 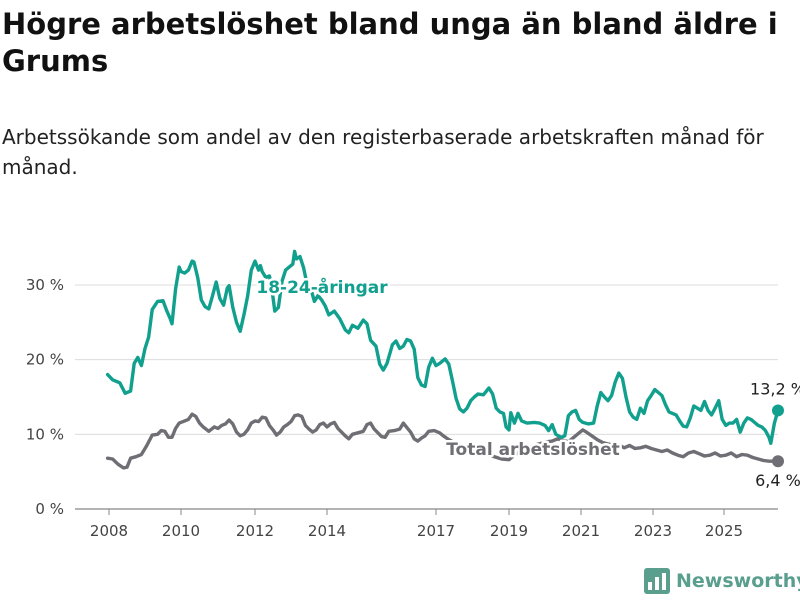 What do you see at coordinates (109, 531) in the screenshot?
I see `x-tick-label: 2008` at bounding box center [109, 531].